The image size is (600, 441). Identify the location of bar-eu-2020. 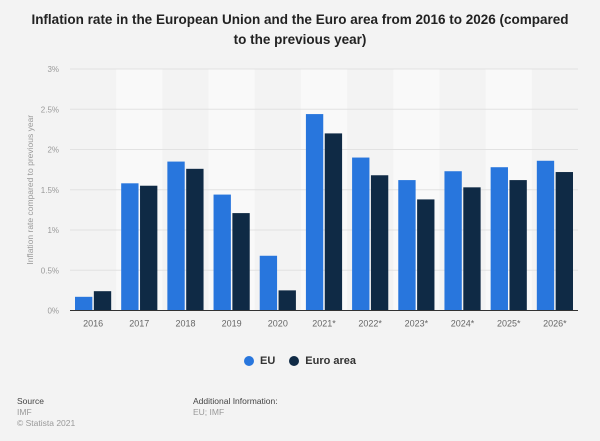
(268, 283).